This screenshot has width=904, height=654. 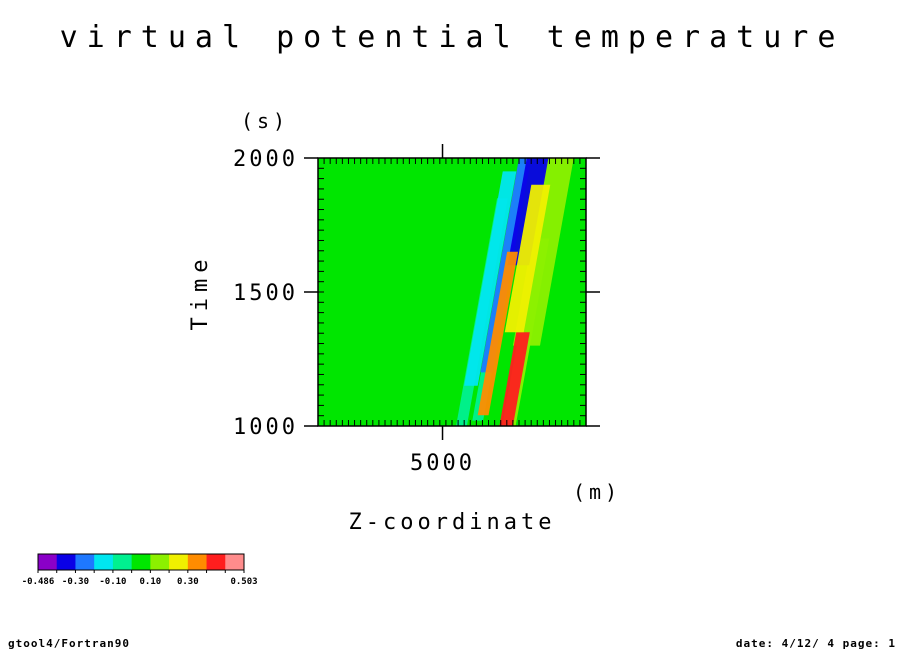 I want to click on colorbar-label: 0.10, so click(x=151, y=582).